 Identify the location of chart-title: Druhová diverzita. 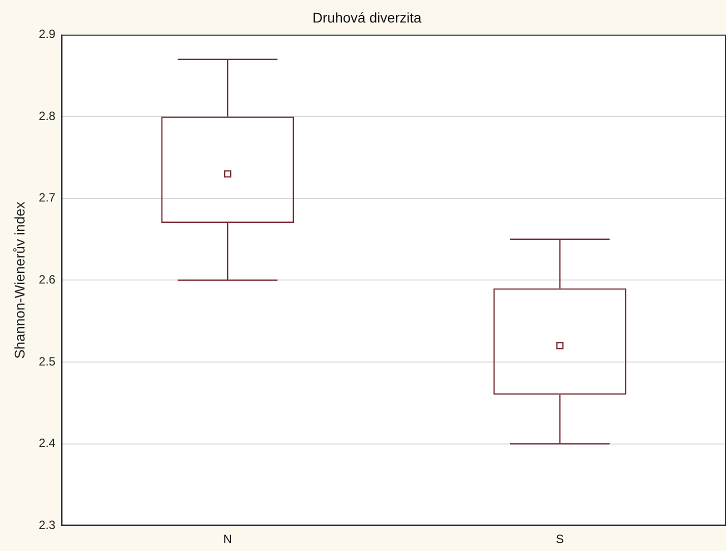
(367, 17).